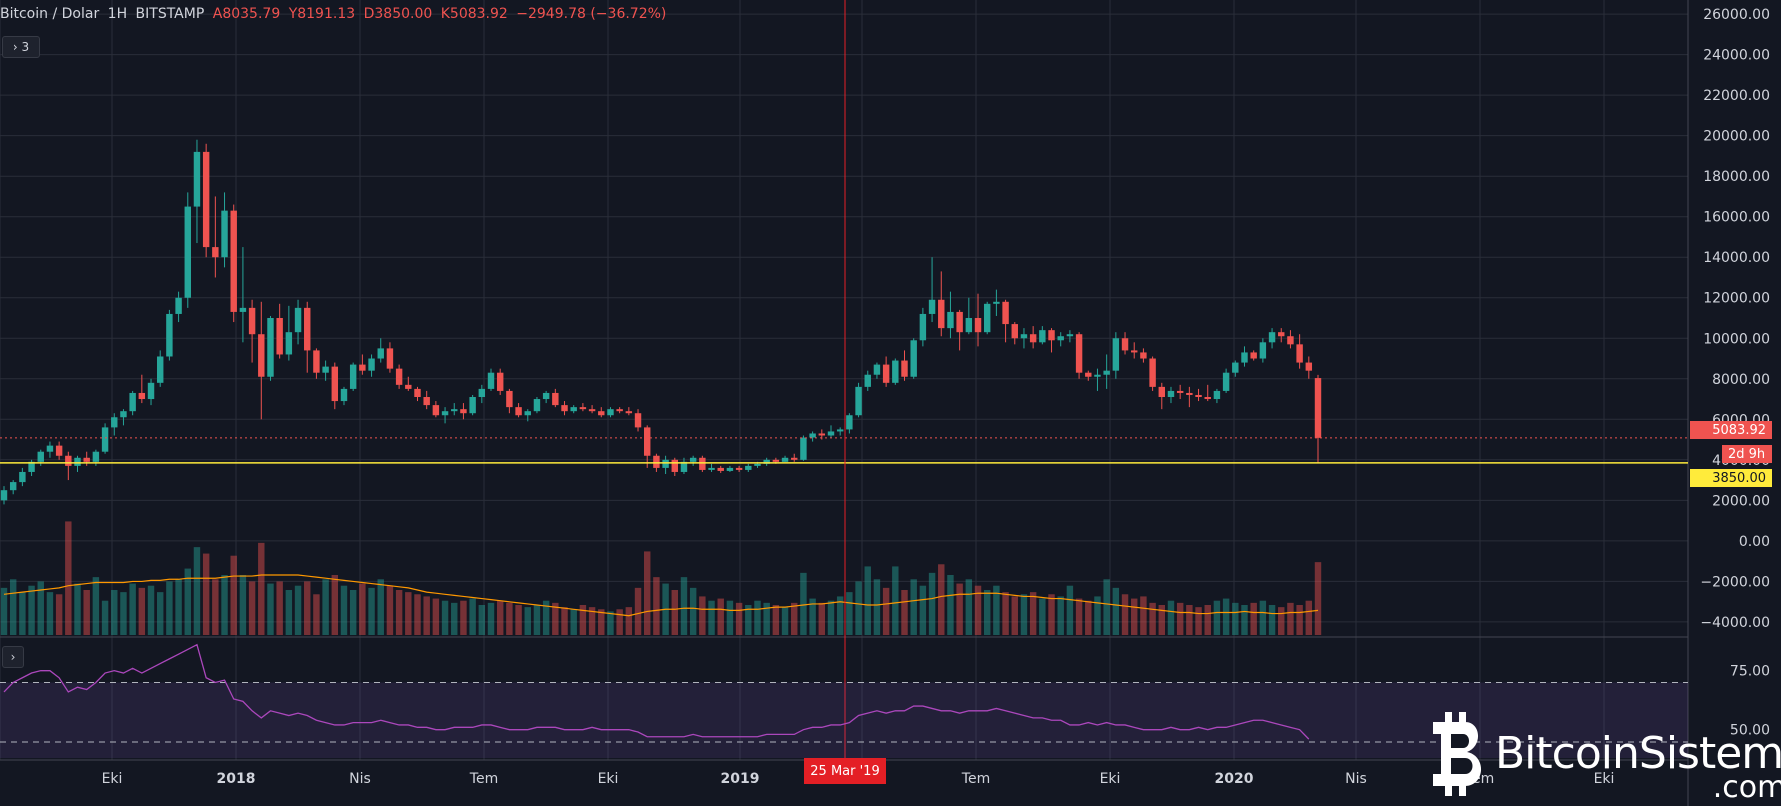 This screenshot has width=1781, height=806. I want to click on symbol-name: Bitcoin / Dolar, so click(50, 14).